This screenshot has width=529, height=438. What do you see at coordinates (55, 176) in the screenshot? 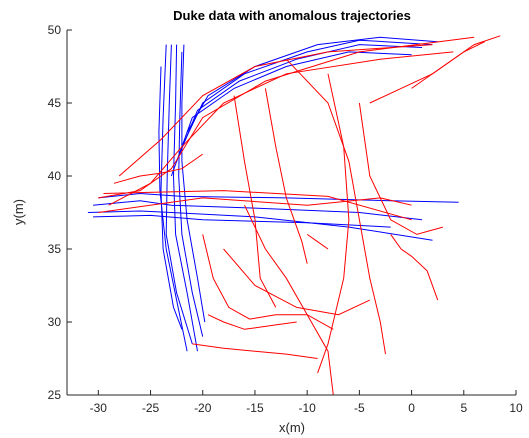
I see `y-tick-label: 40` at bounding box center [55, 176].